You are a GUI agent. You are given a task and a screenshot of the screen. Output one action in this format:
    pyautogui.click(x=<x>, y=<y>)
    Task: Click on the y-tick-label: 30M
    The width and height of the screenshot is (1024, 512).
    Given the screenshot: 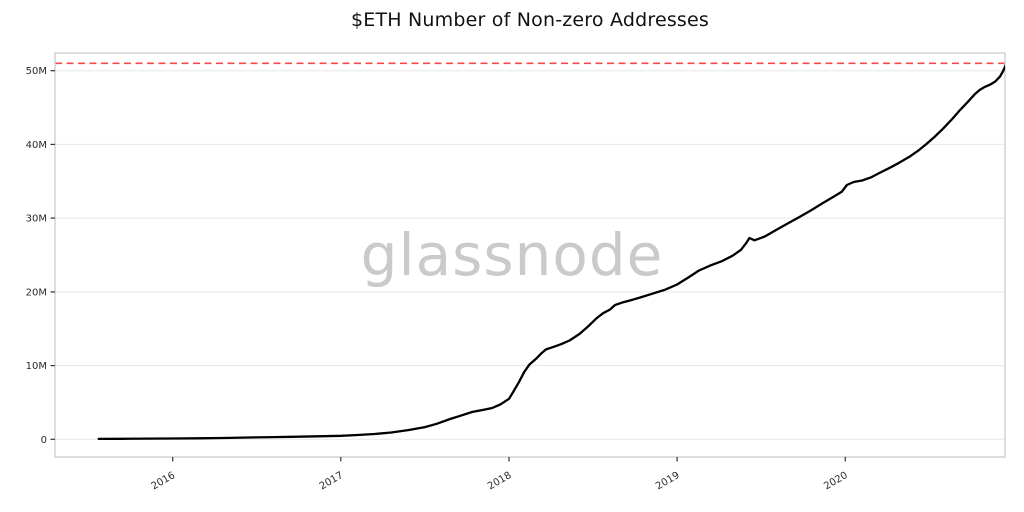 What is the action you would take?
    pyautogui.click(x=36, y=219)
    